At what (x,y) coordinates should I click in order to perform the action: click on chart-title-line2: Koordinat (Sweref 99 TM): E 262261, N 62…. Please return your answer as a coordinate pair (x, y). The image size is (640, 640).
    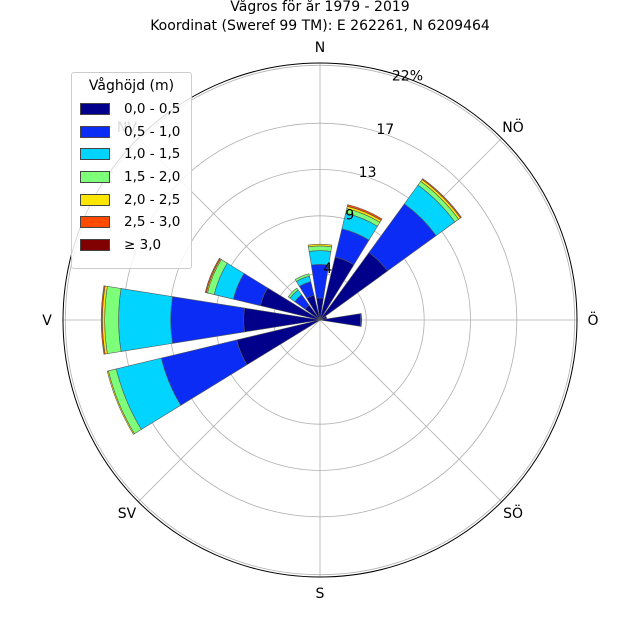
    Looking at the image, I should click on (320, 26).